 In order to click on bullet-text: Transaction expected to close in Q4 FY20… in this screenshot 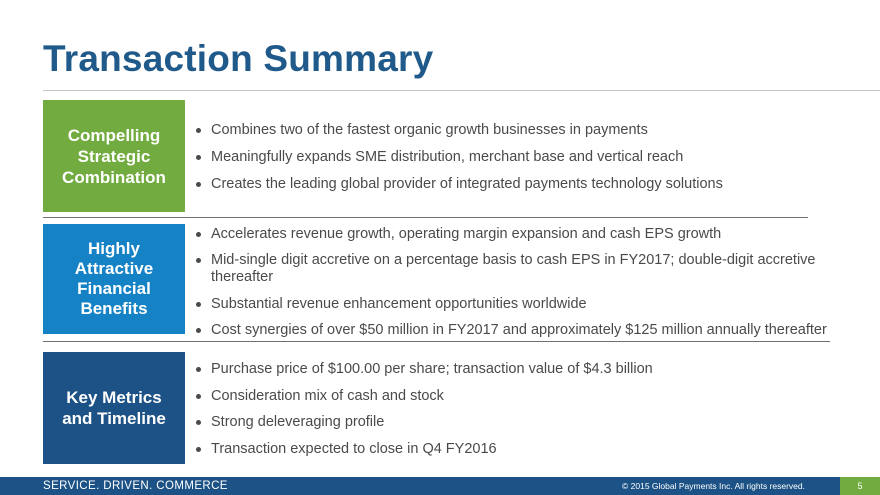, I will do `click(354, 448)`.